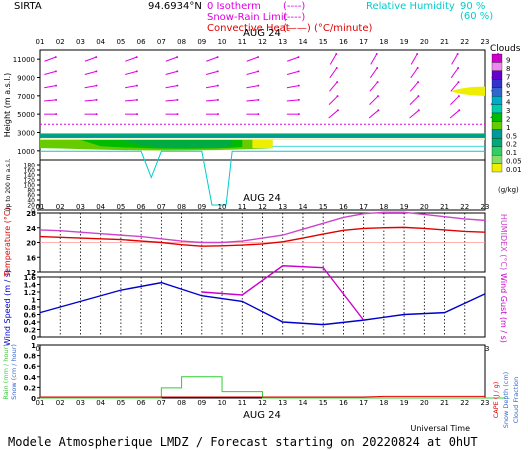  Describe the element at coordinates (31, 258) in the screenshot. I see `temperature-tick-label: 16` at that location.